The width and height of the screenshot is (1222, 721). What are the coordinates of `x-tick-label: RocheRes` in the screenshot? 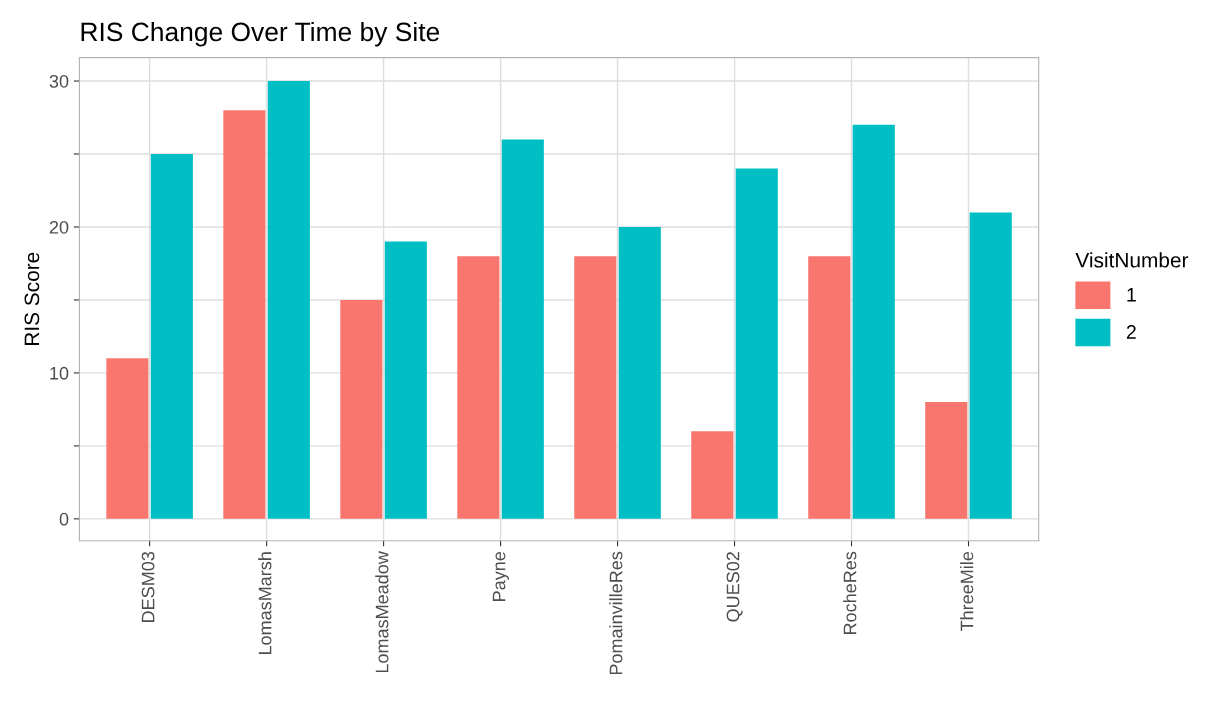 It's located at (850, 592).